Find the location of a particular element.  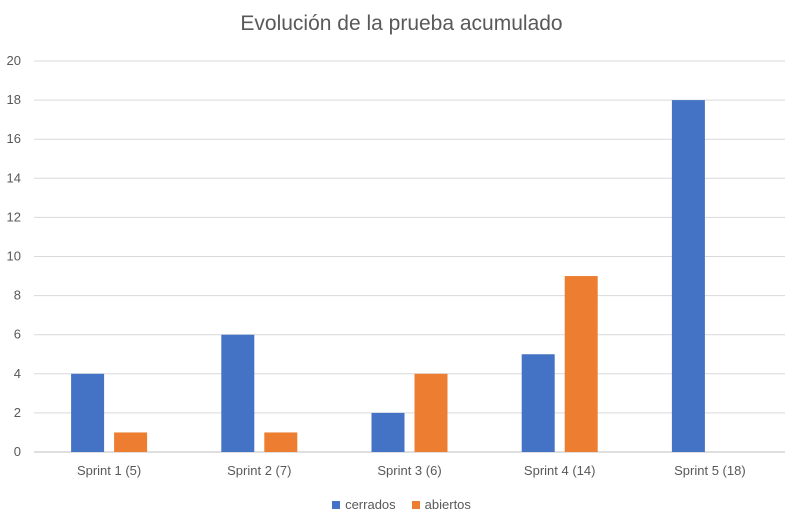

legend-swatch-cerrados is located at coordinates (336, 504).